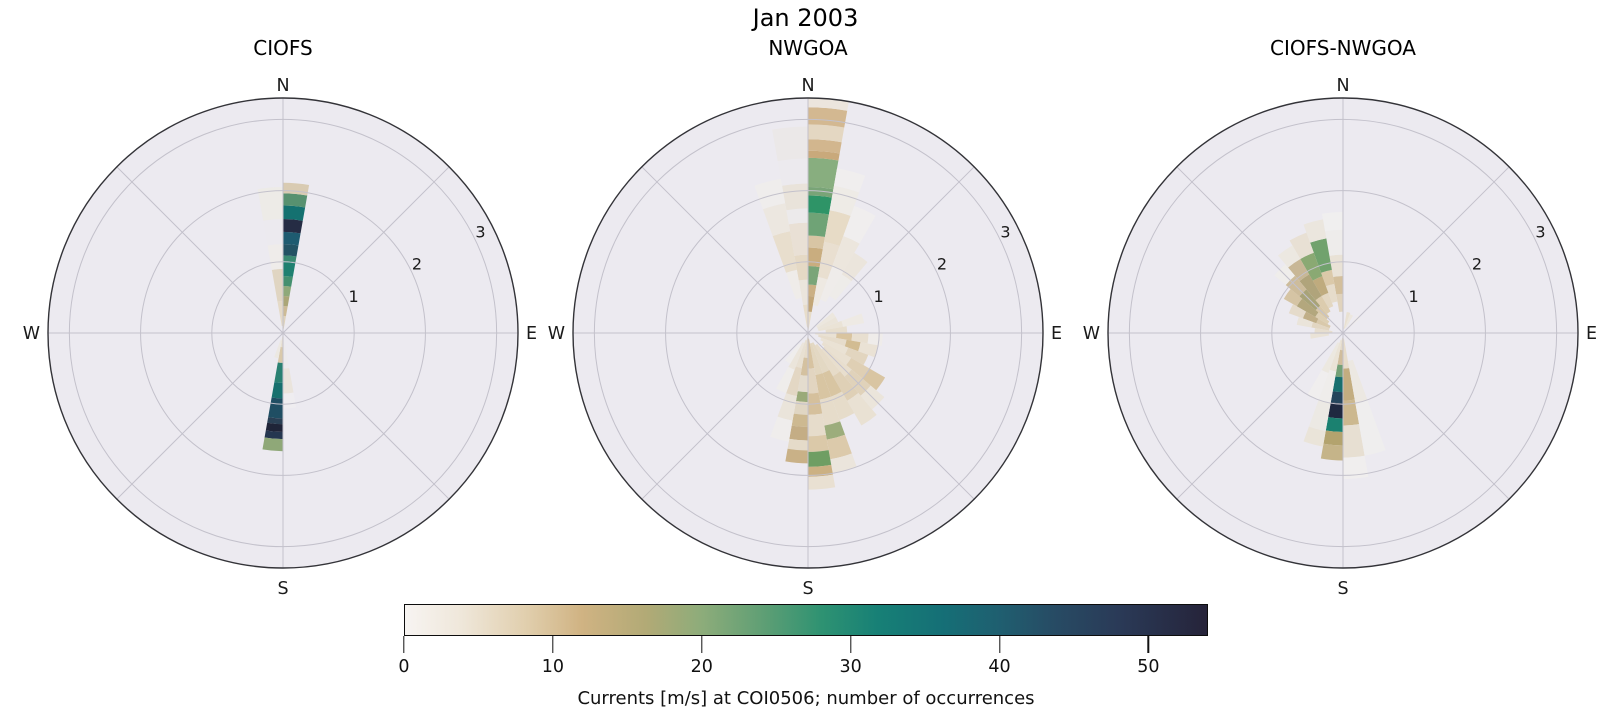 The image size is (1611, 724). I want to click on subplot-title-ciofs-nwgoa: CIOFS-NWGOA, so click(1343, 48).